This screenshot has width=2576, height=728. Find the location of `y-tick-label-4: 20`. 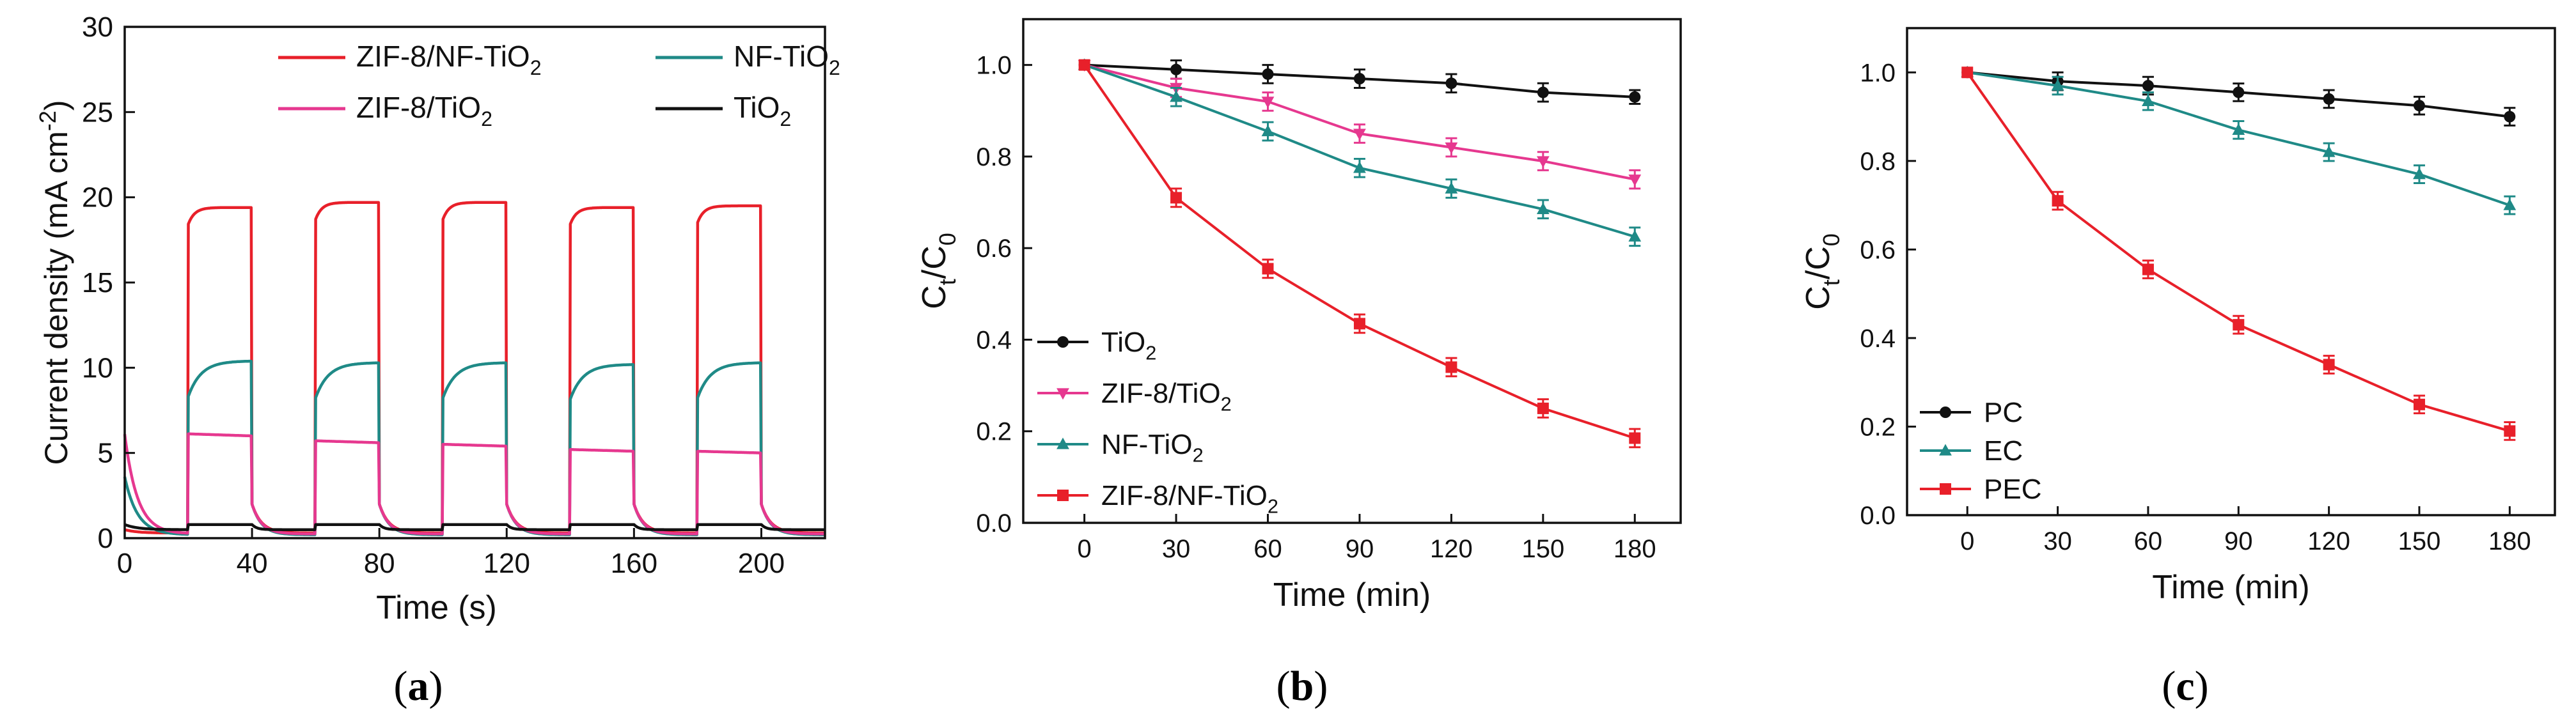

y-tick-label-4: 20 is located at coordinates (97, 197).